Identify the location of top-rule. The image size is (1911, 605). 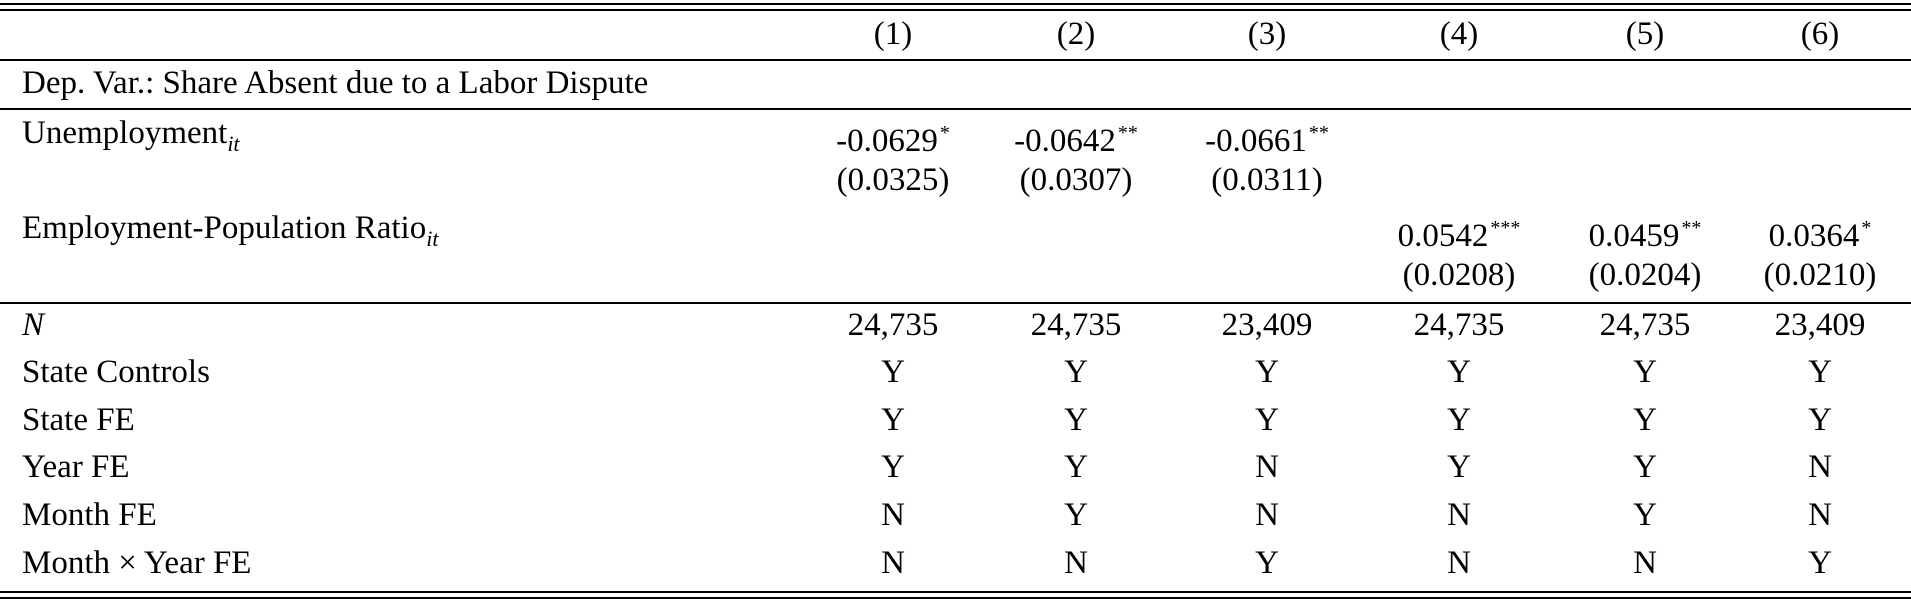
(955, 4).